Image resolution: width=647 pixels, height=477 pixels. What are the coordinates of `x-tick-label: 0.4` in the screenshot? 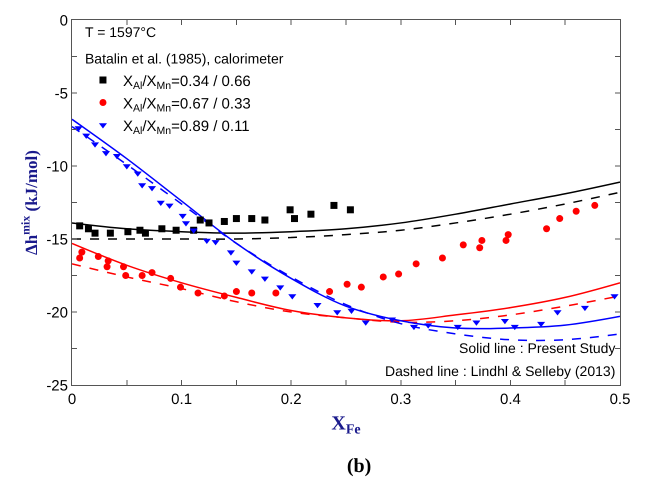 It's located at (510, 399).